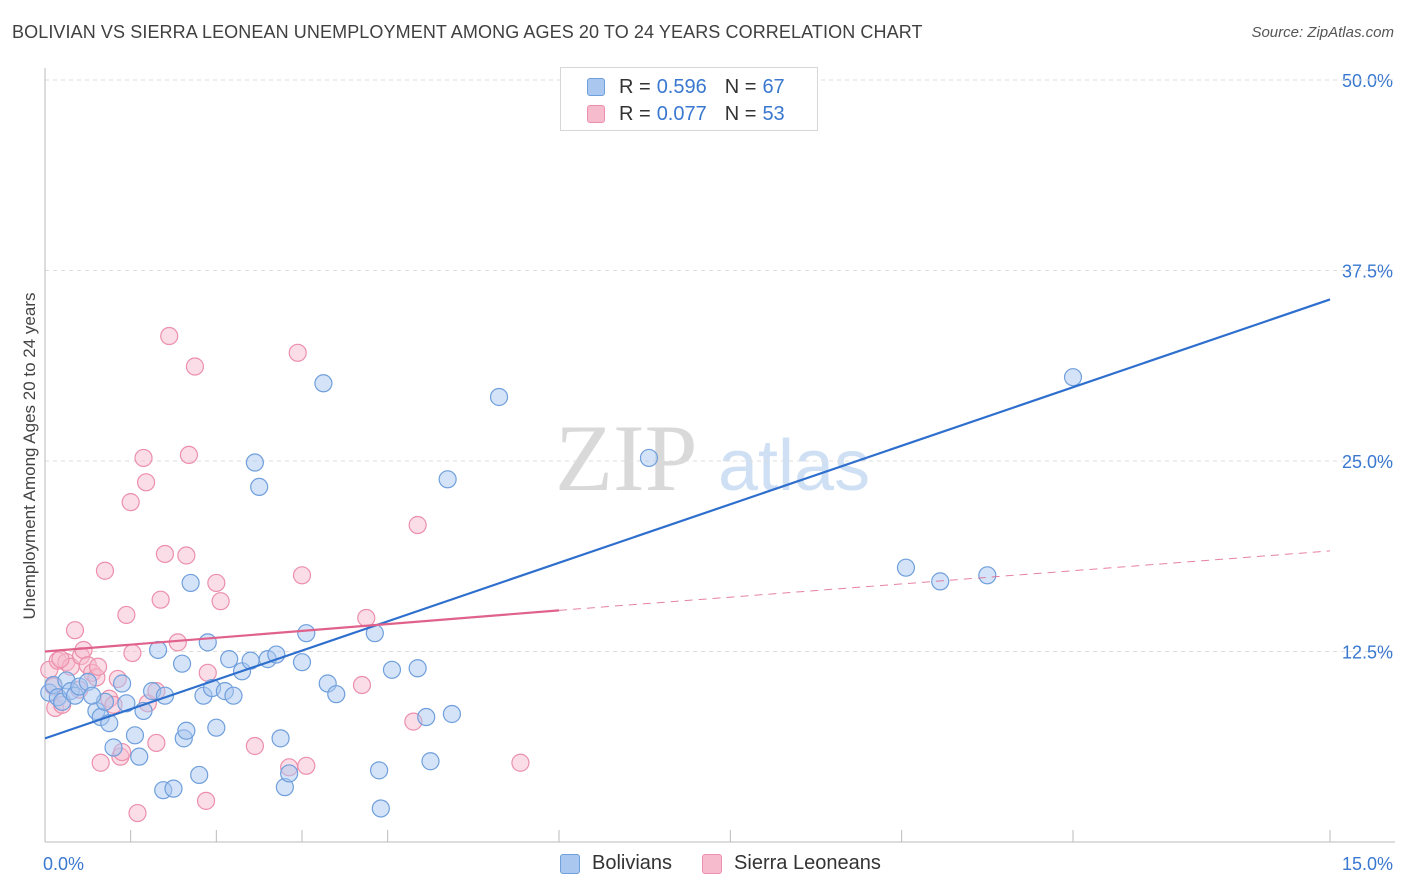 This screenshot has height=892, width=1406. Describe the element at coordinates (773, 86) in the screenshot. I see `legend-n-value: 67` at that location.